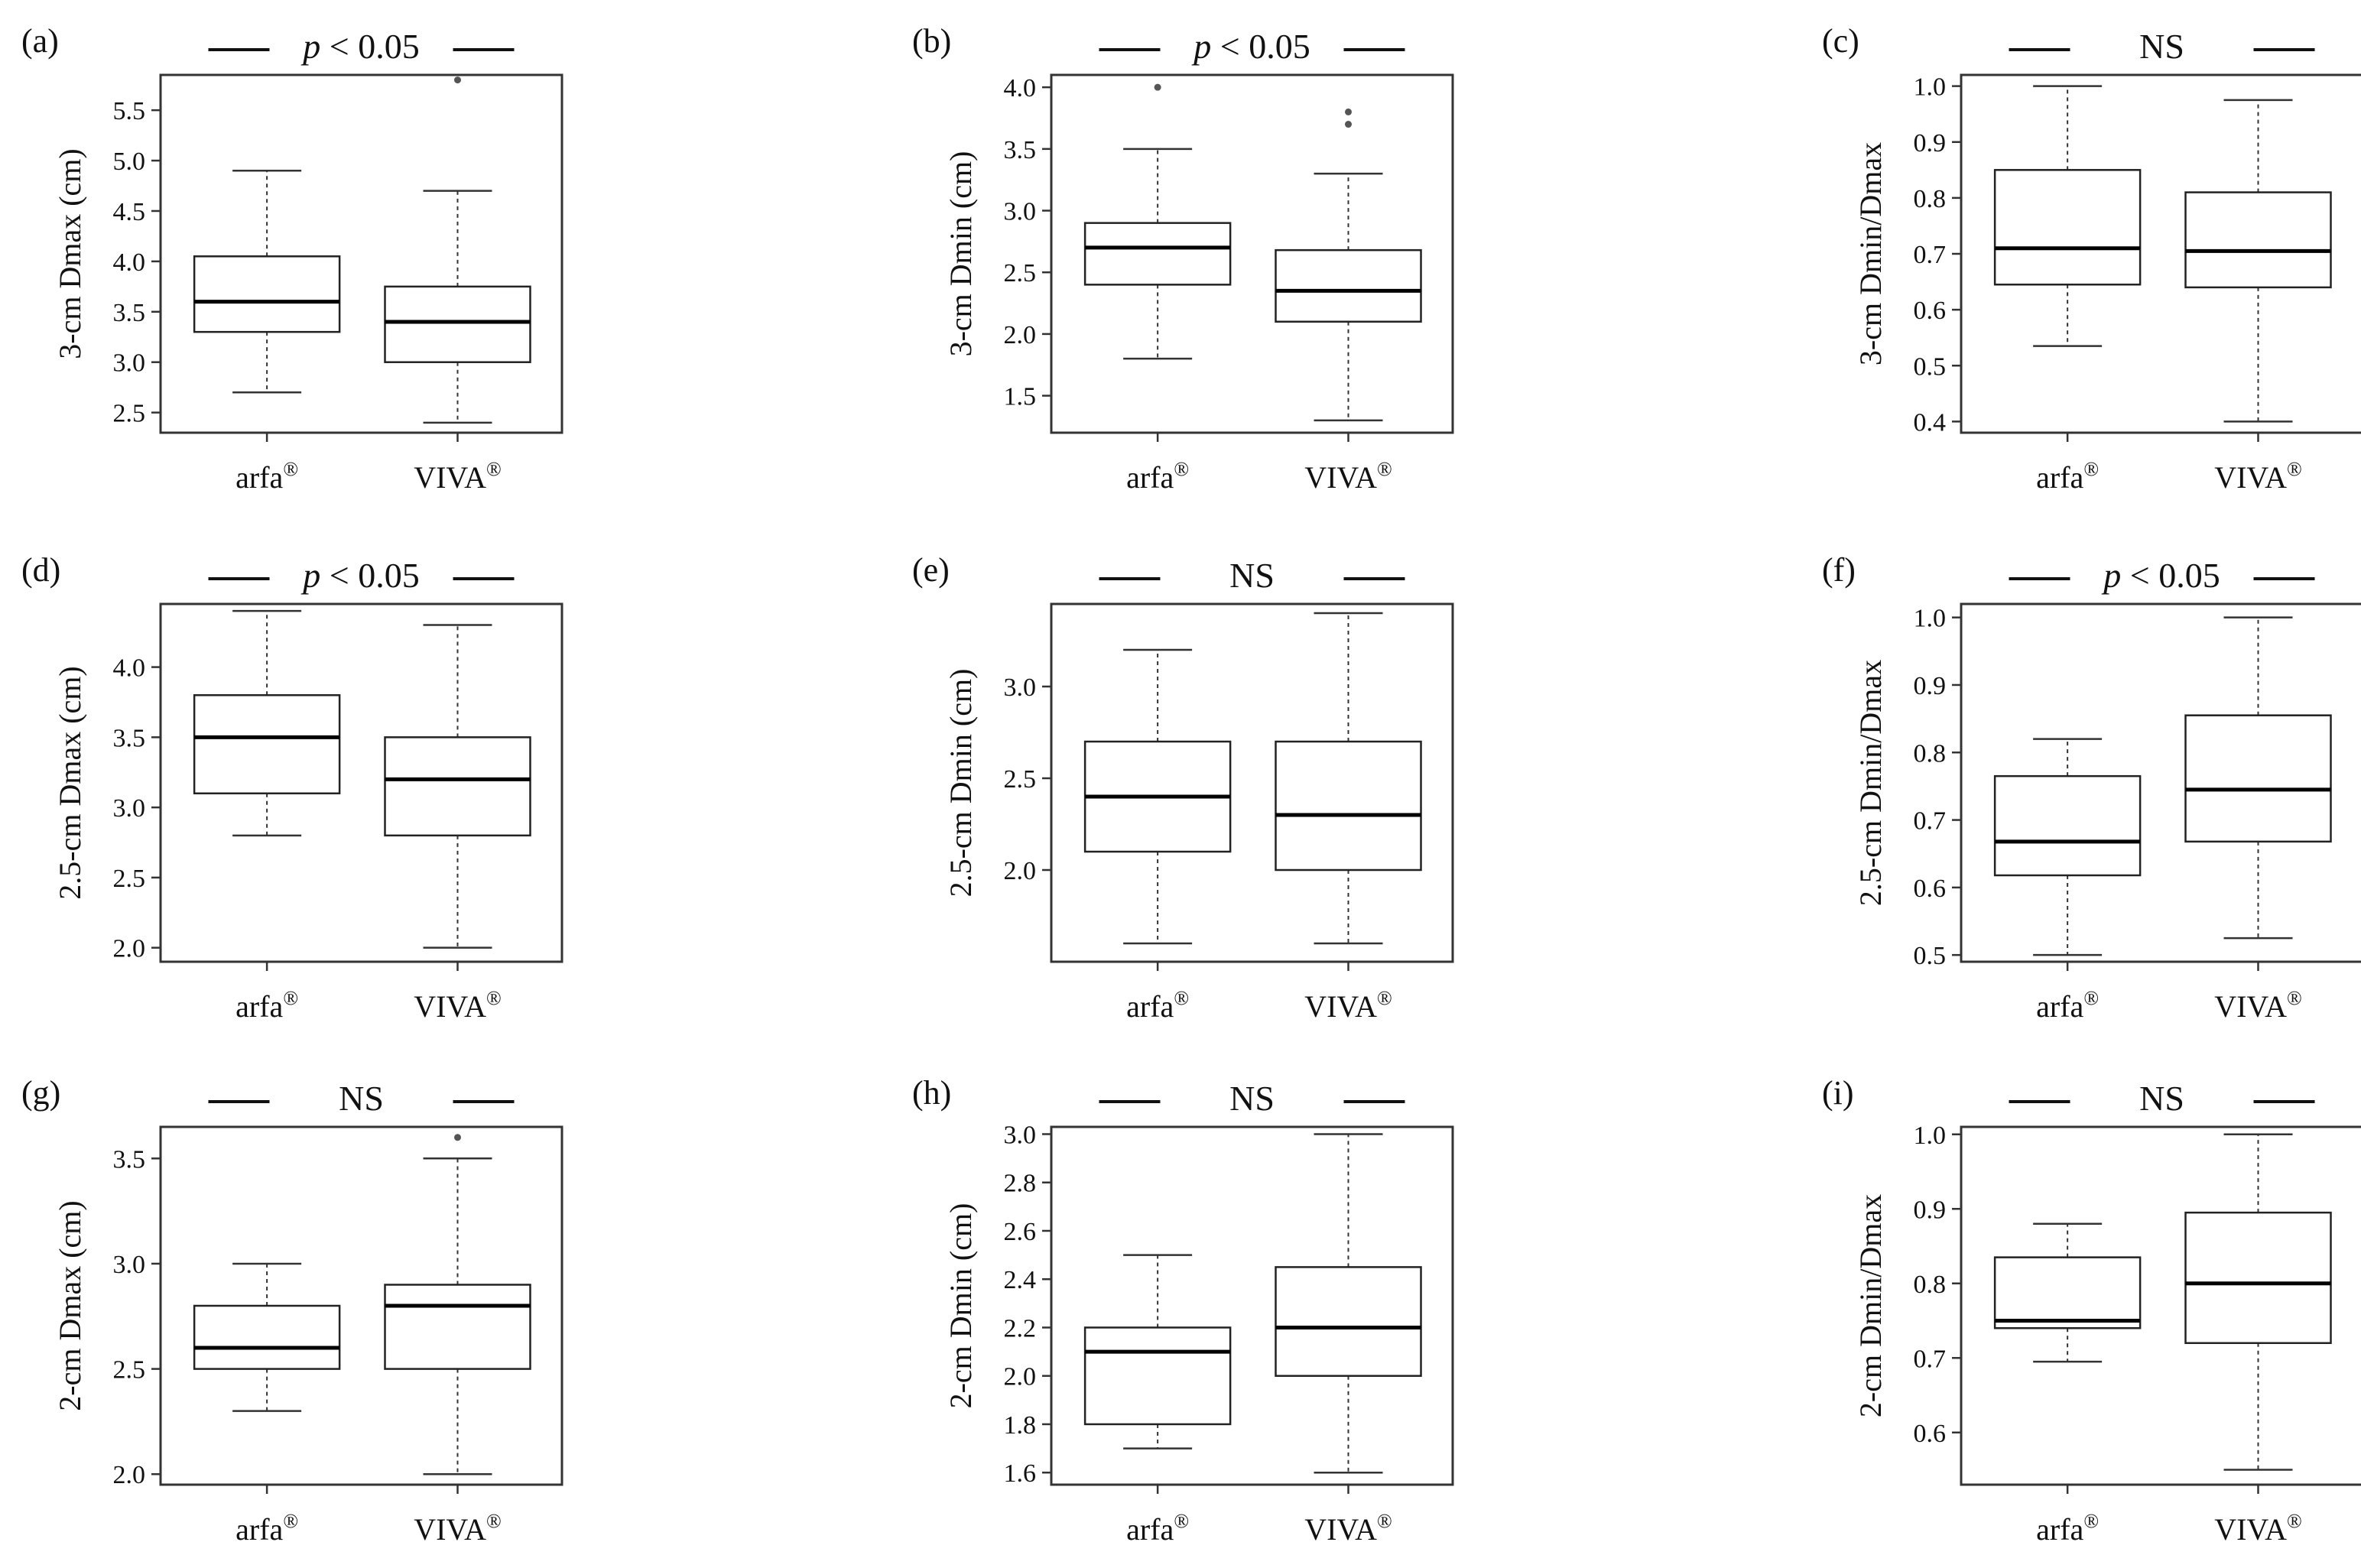 This screenshot has width=2361, height=1568. Describe the element at coordinates (1021, 1328) in the screenshot. I see `y-tick-label: 2.2` at that location.